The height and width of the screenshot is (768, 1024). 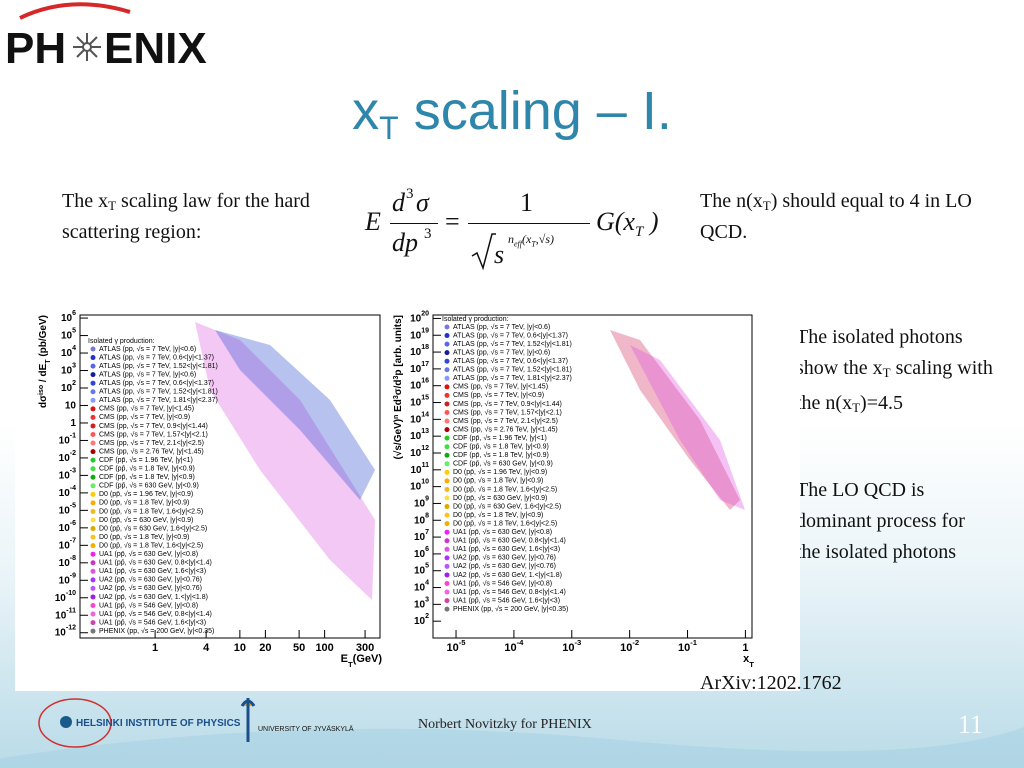 What do you see at coordinates (577, 642) in the screenshot?
I see `tick-label-exp: -3` at bounding box center [577, 642].